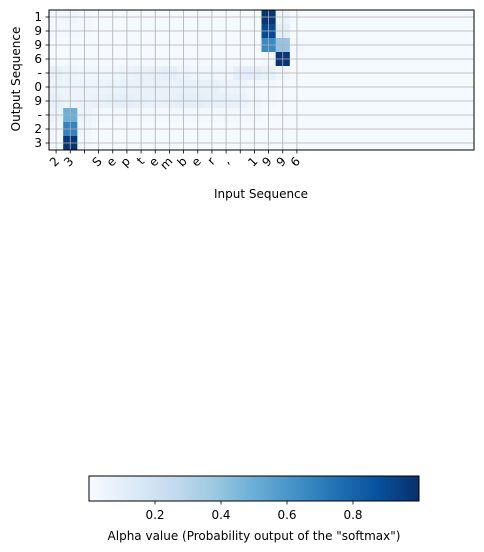  What do you see at coordinates (181, 161) in the screenshot?
I see `x-tick-label: b` at bounding box center [181, 161].